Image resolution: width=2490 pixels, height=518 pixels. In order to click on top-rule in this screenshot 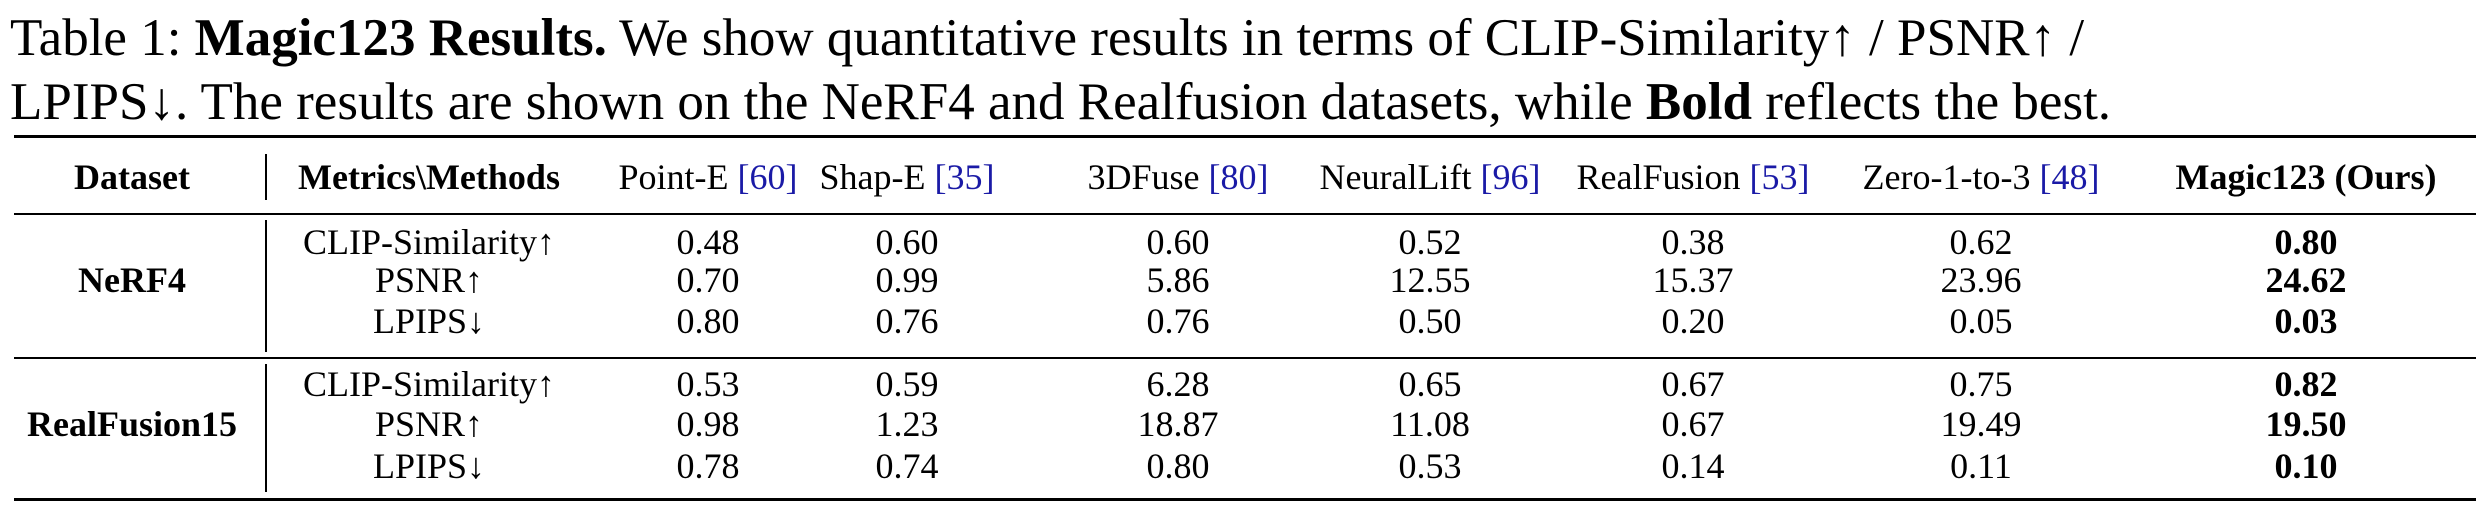, I will do `click(1245, 136)`.